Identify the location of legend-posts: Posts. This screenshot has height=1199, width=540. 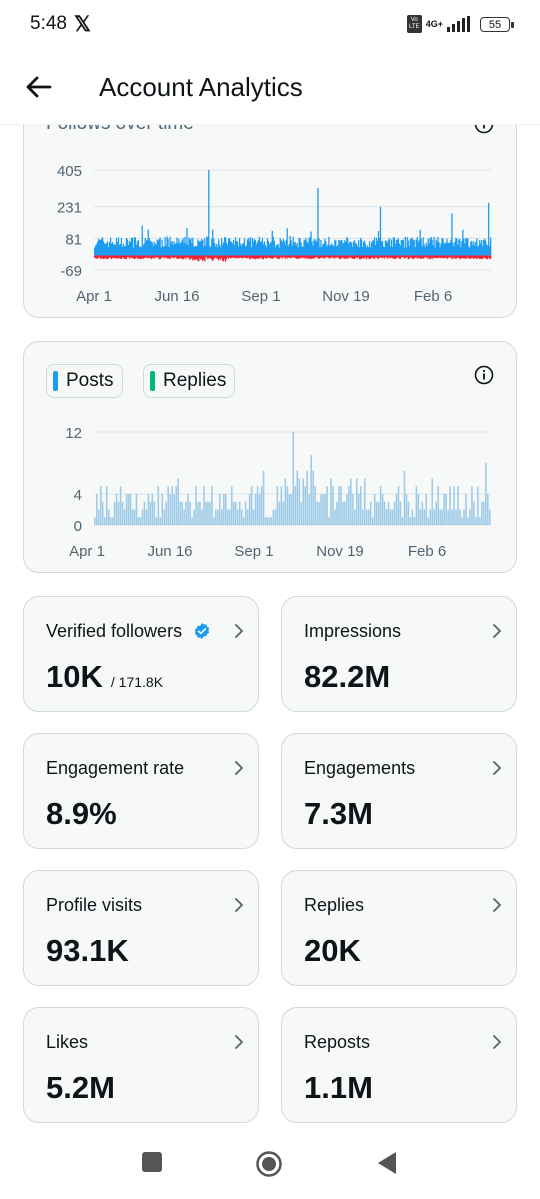
(84, 381).